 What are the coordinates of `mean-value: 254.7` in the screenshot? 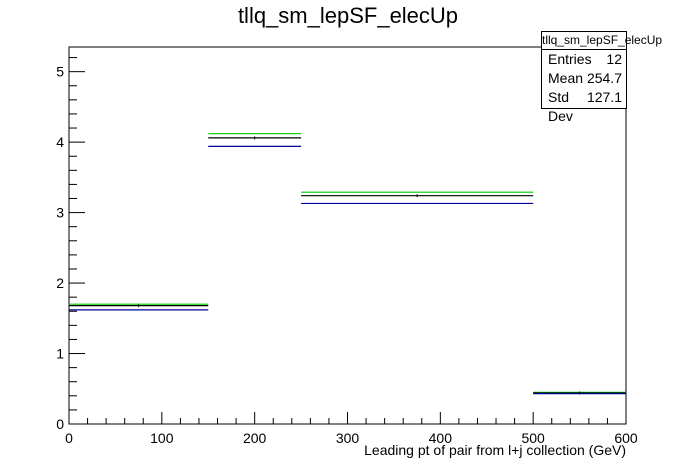 It's located at (604, 78).